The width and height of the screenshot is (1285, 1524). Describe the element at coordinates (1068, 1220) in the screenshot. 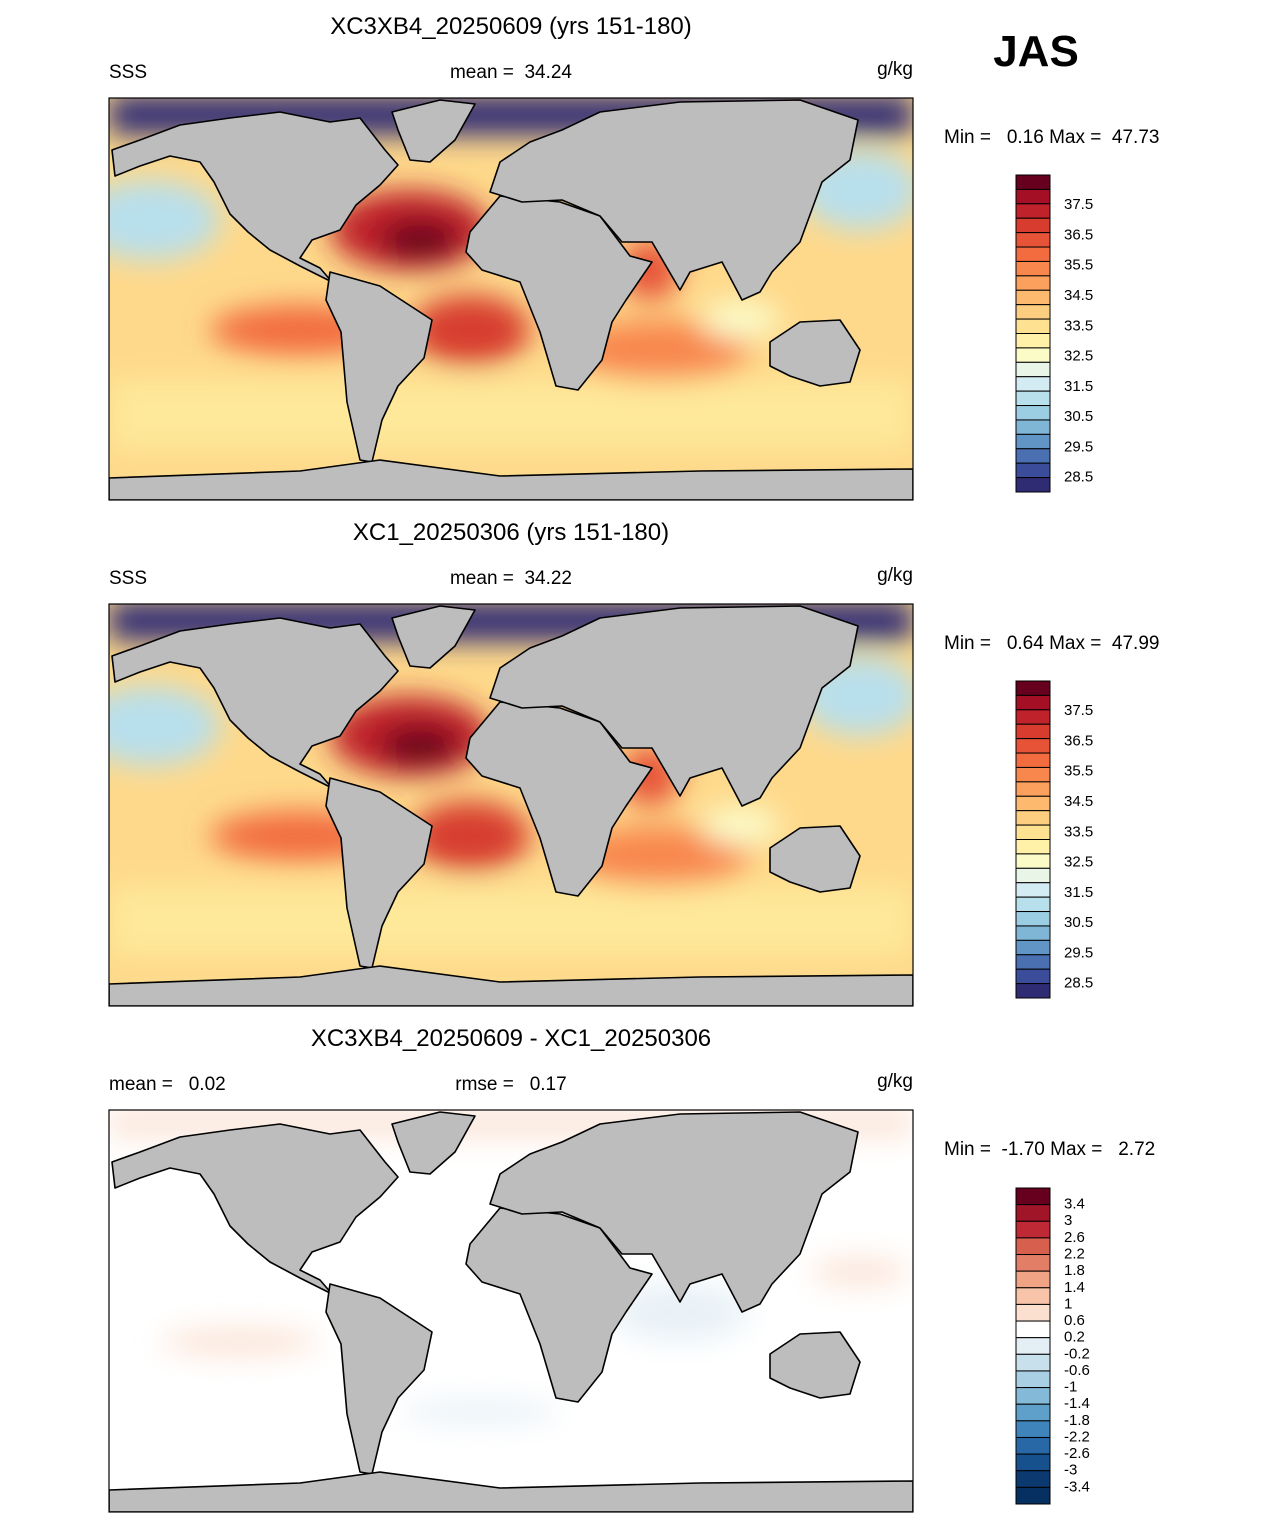

I see `colorbar-label: 3` at that location.